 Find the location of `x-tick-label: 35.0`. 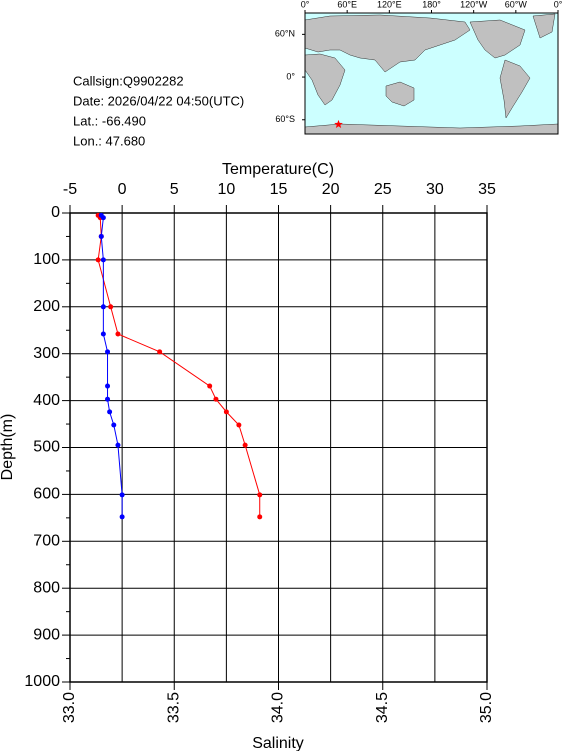

x-tick-label: 35.0 is located at coordinates (486, 707).